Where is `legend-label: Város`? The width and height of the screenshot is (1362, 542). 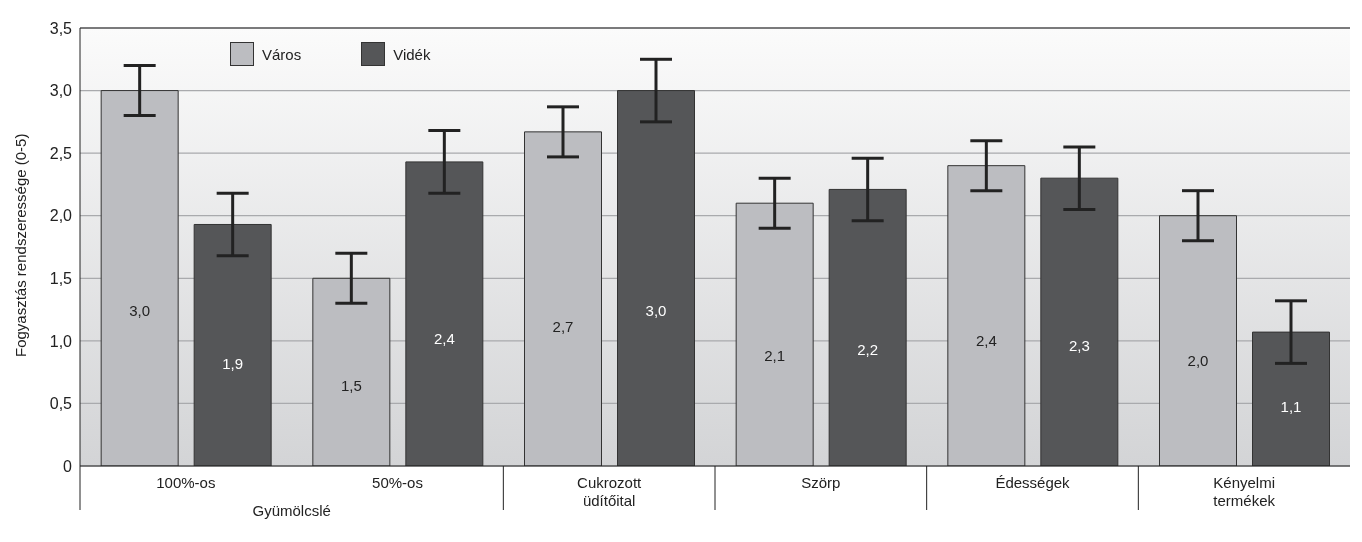
legend-label: Város is located at coordinates (282, 54).